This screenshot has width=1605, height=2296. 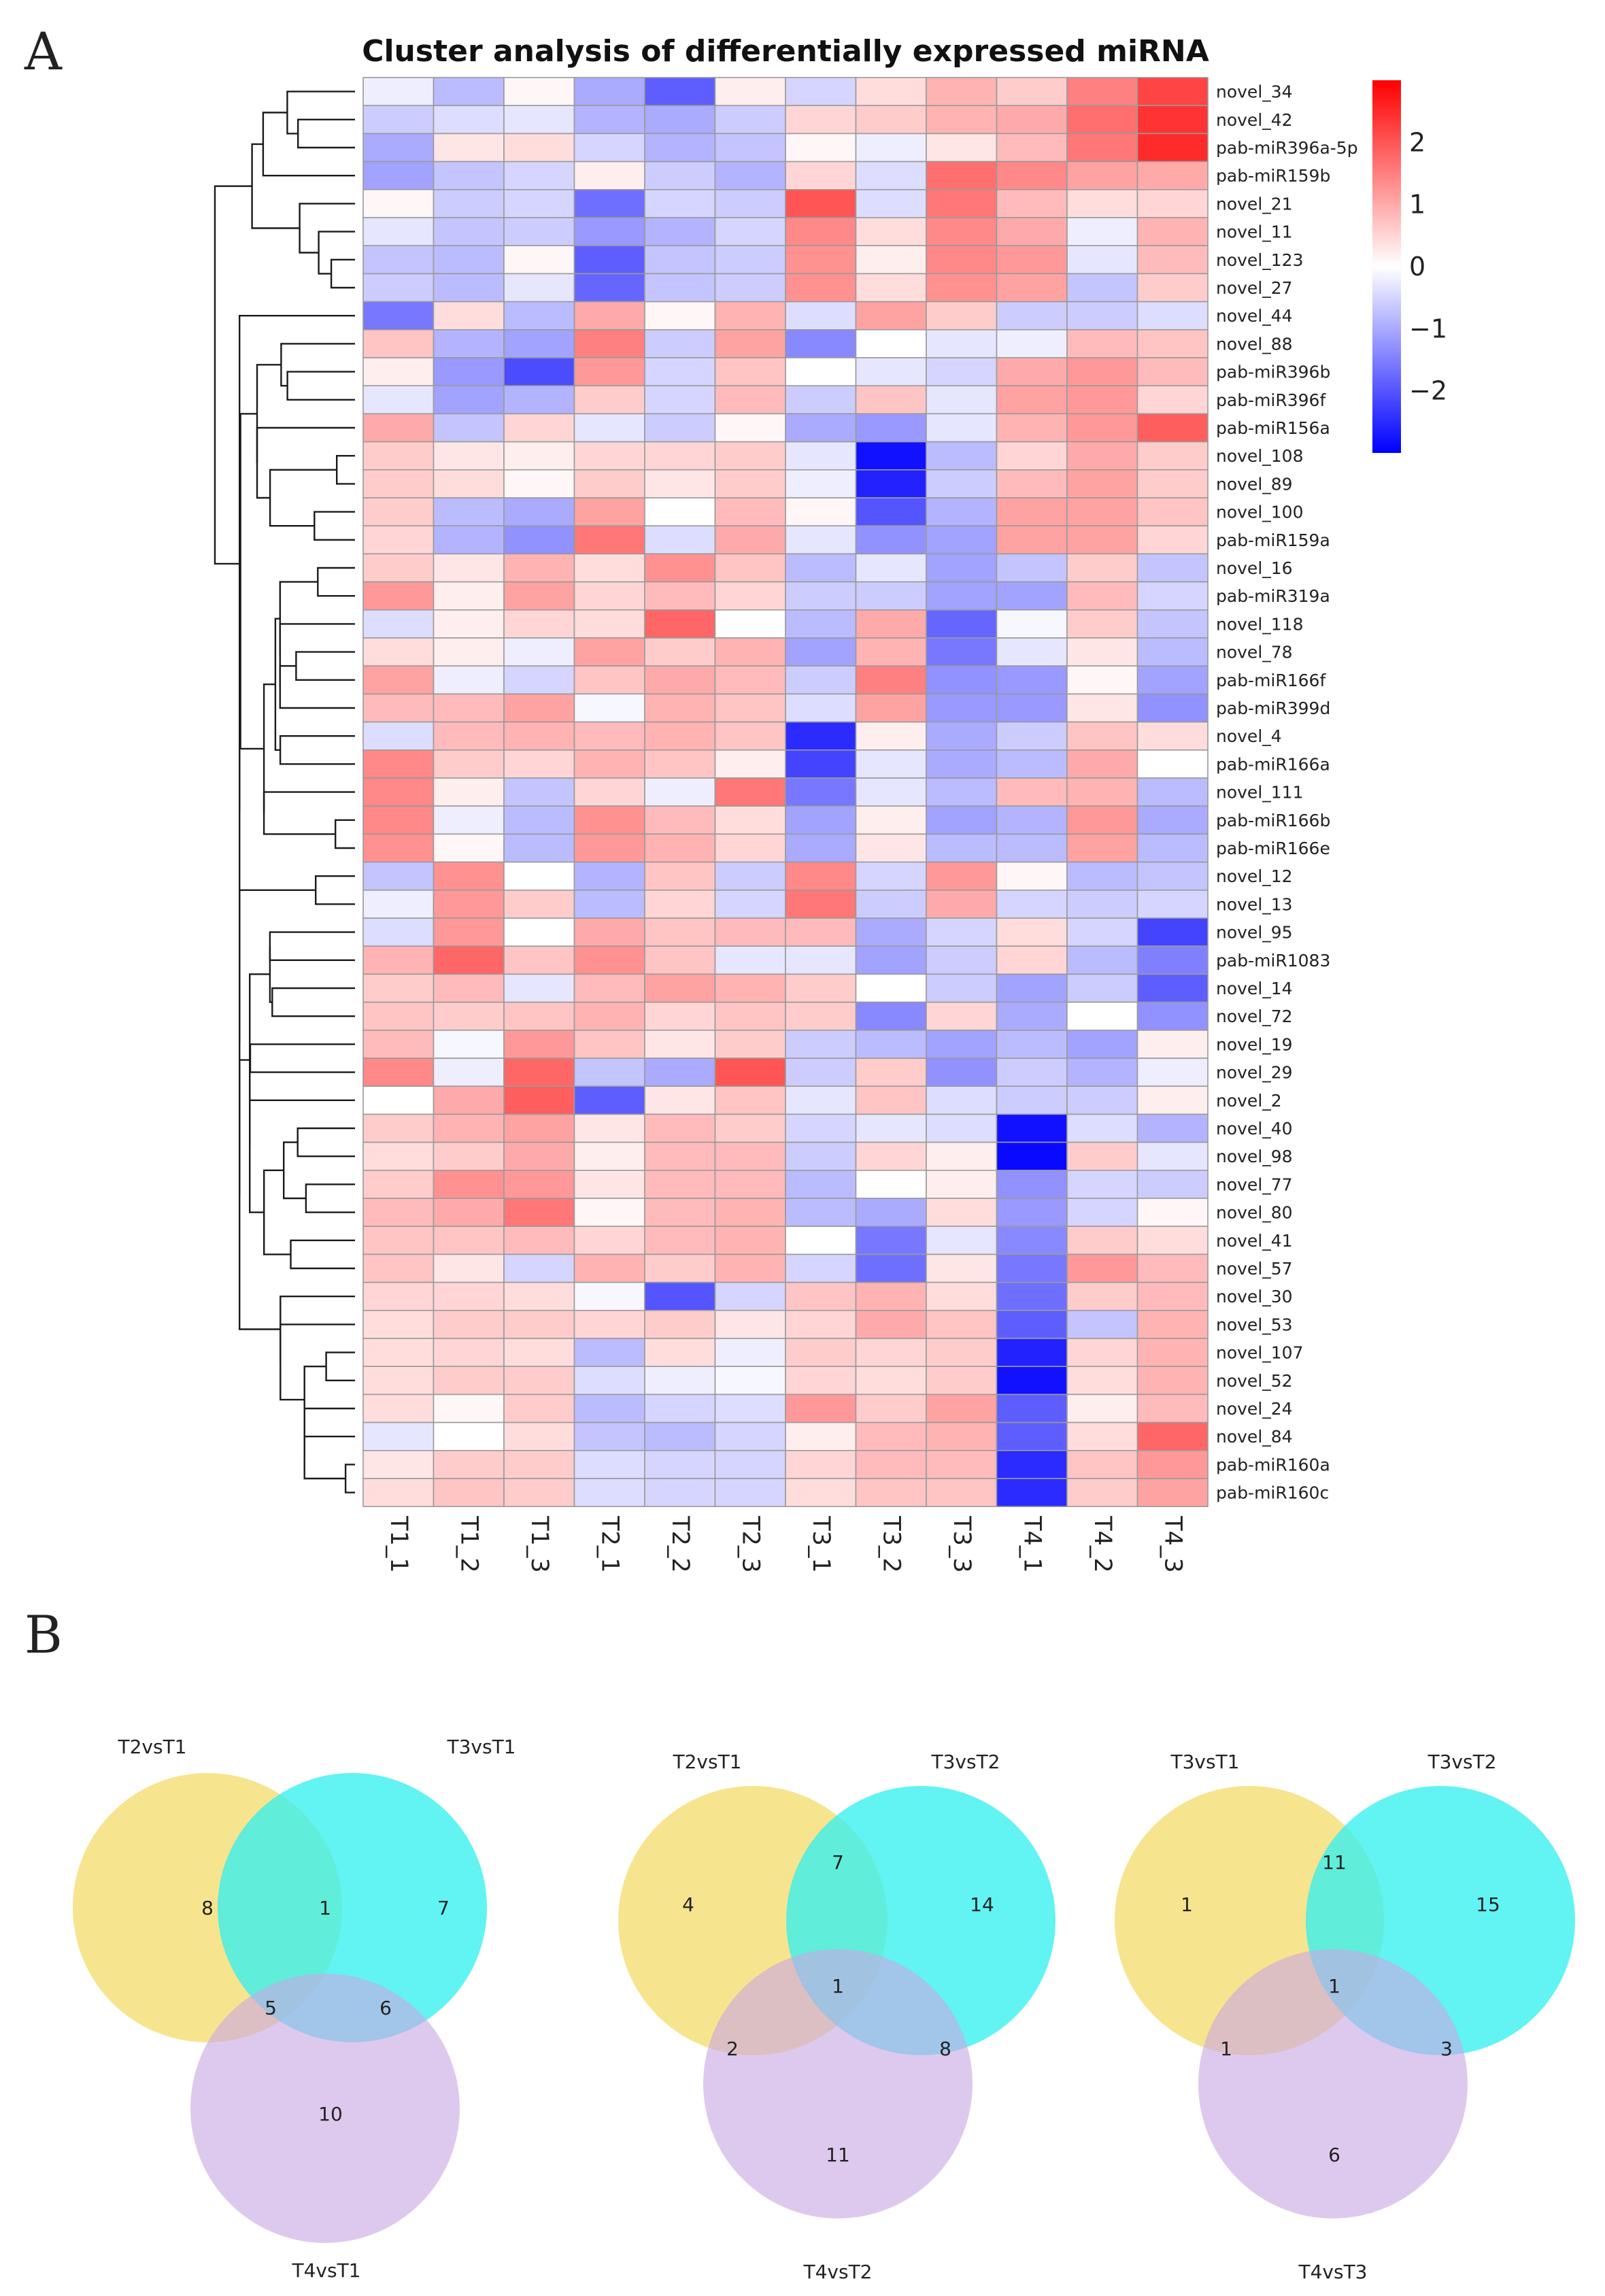 What do you see at coordinates (1271, 680) in the screenshot?
I see `row-label: pab-miR166f` at bounding box center [1271, 680].